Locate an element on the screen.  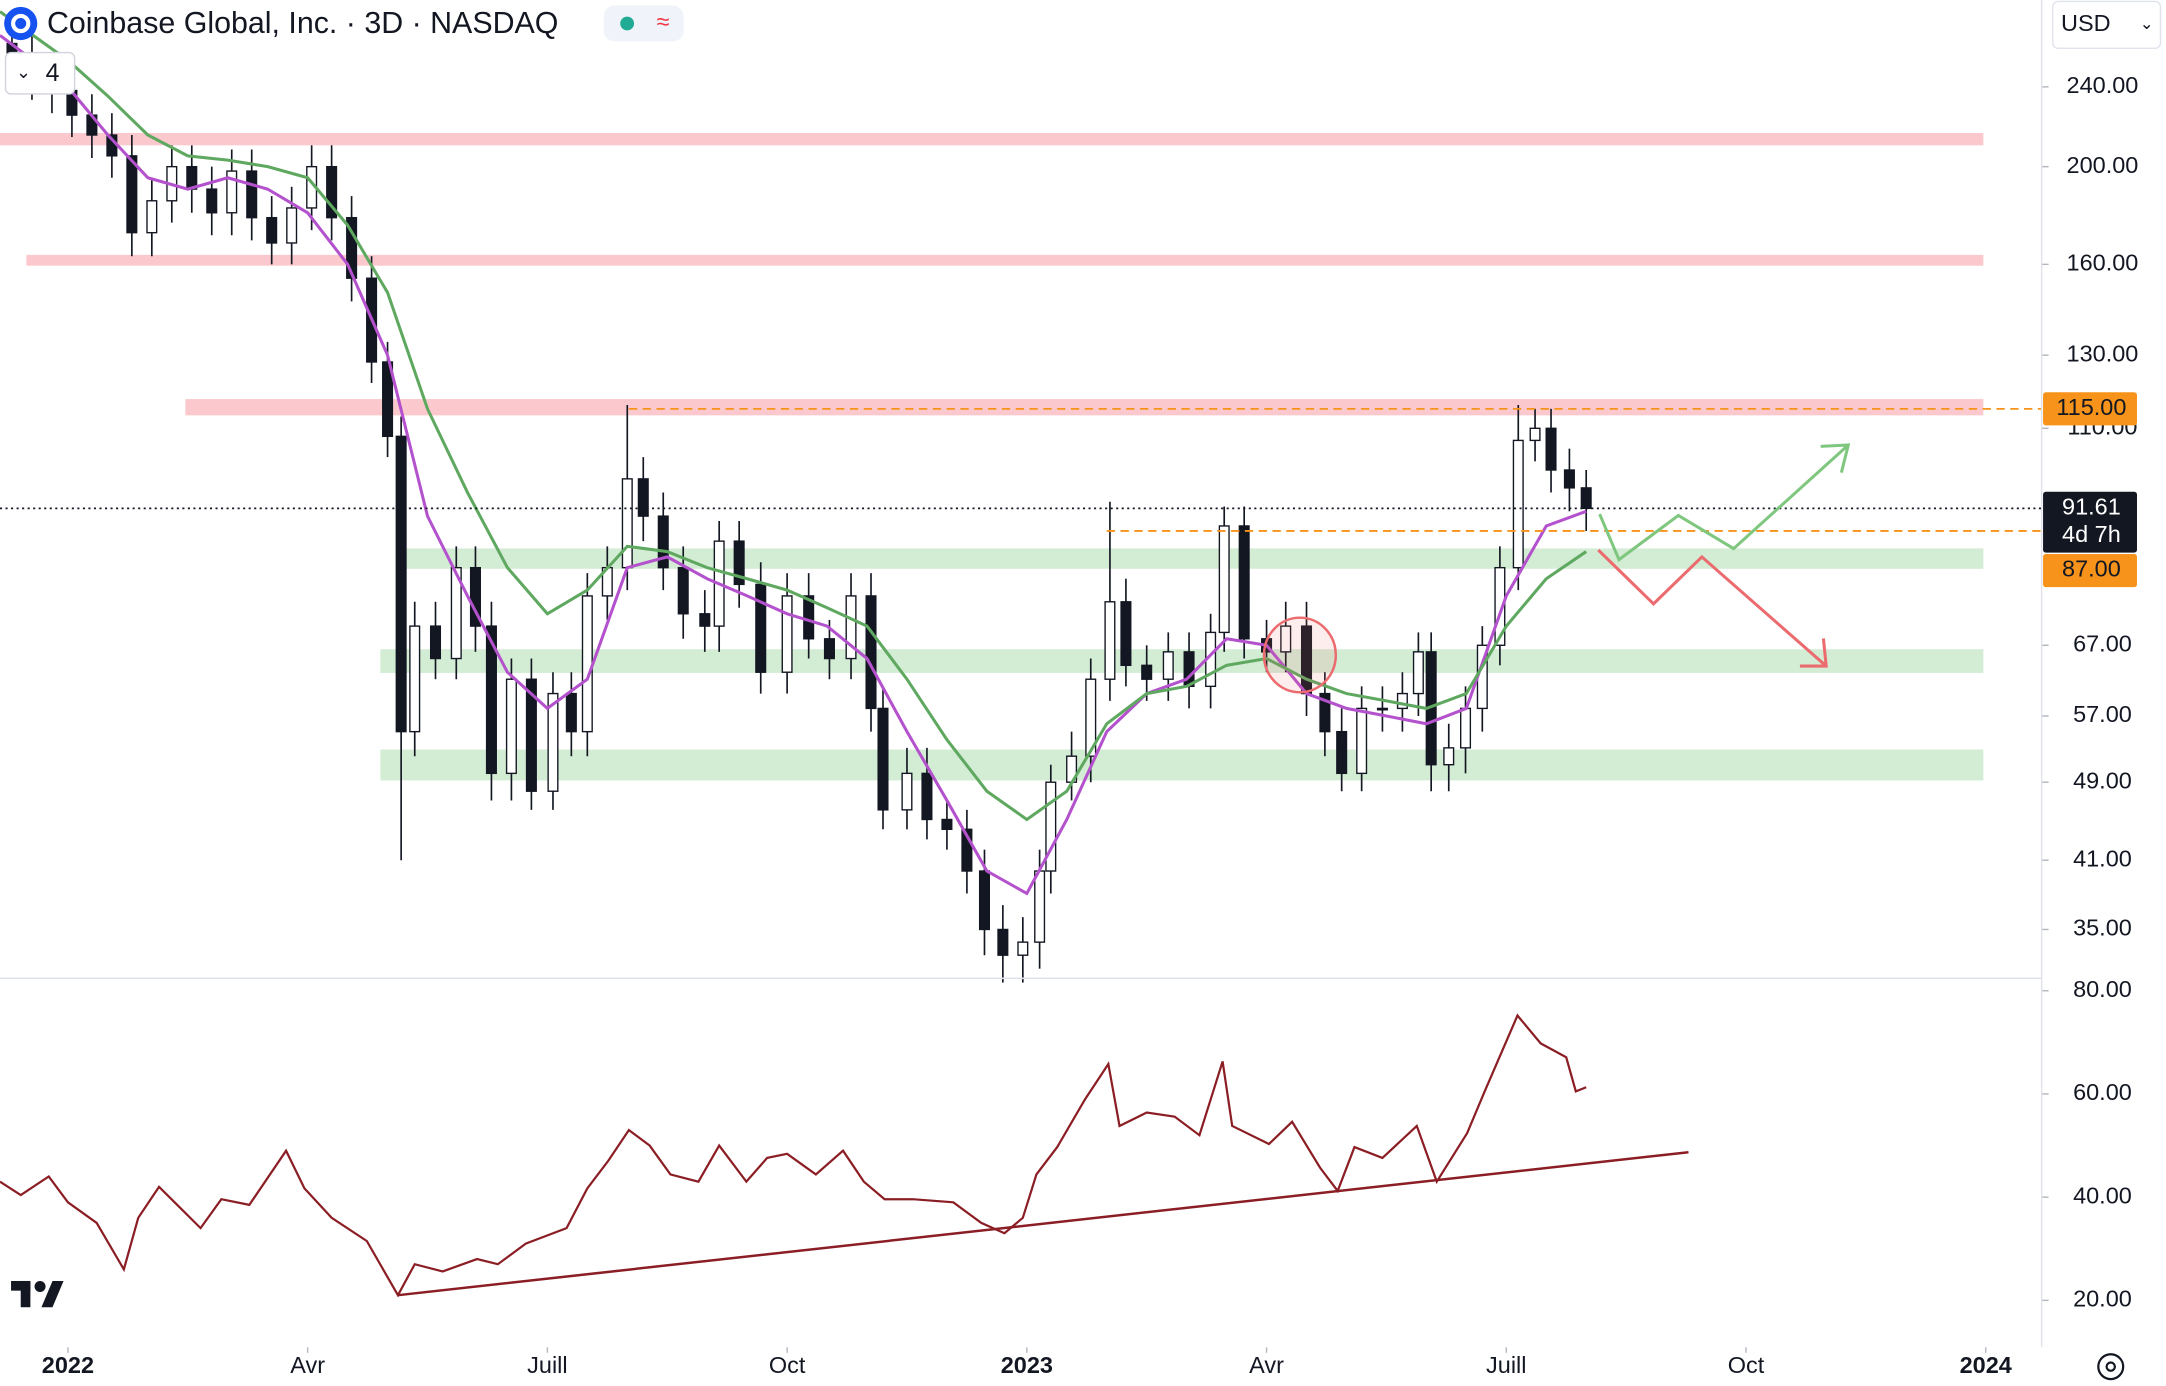
currency-selector is located at coordinates (2107, 25).